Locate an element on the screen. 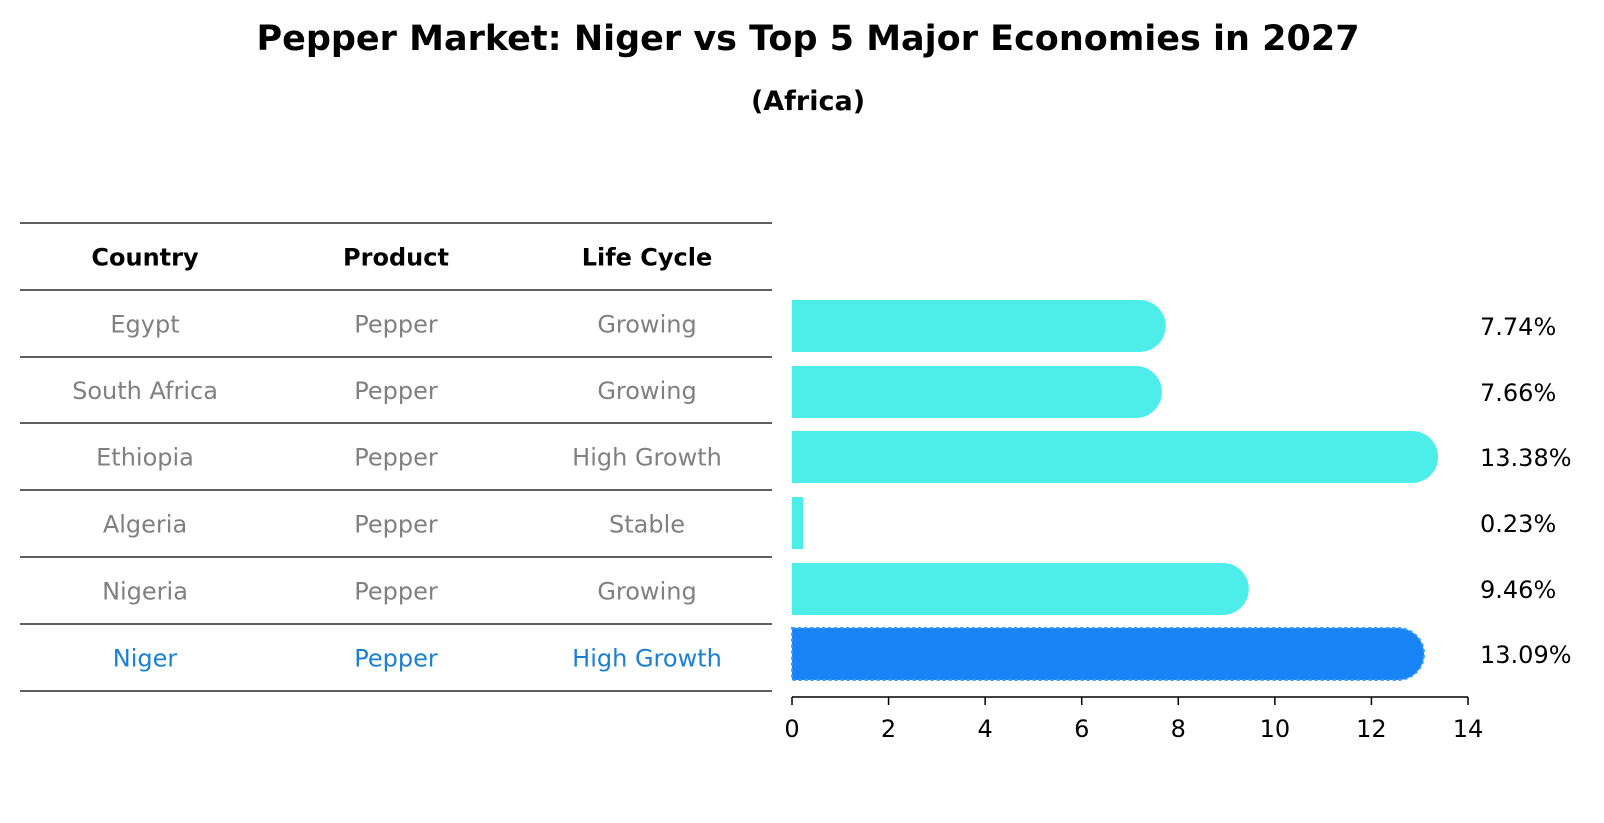  table-cell: Stable is located at coordinates (647, 525).